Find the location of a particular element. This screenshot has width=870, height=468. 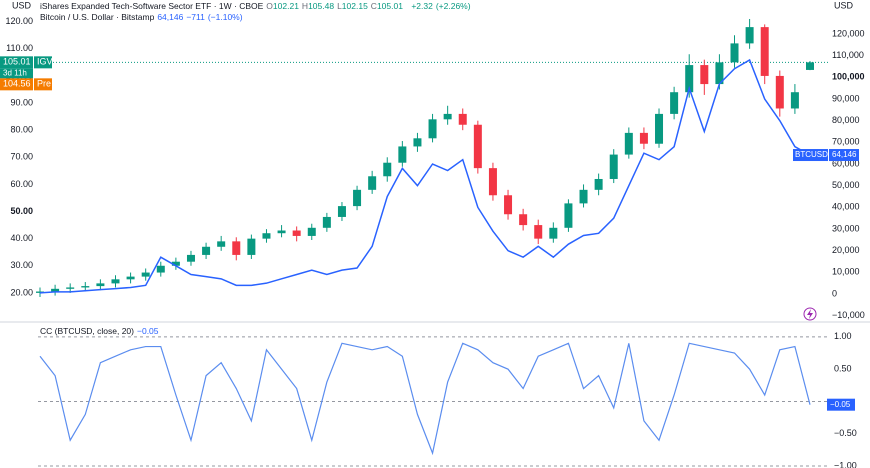

y-tick-label: 50.00 is located at coordinates (21, 211).